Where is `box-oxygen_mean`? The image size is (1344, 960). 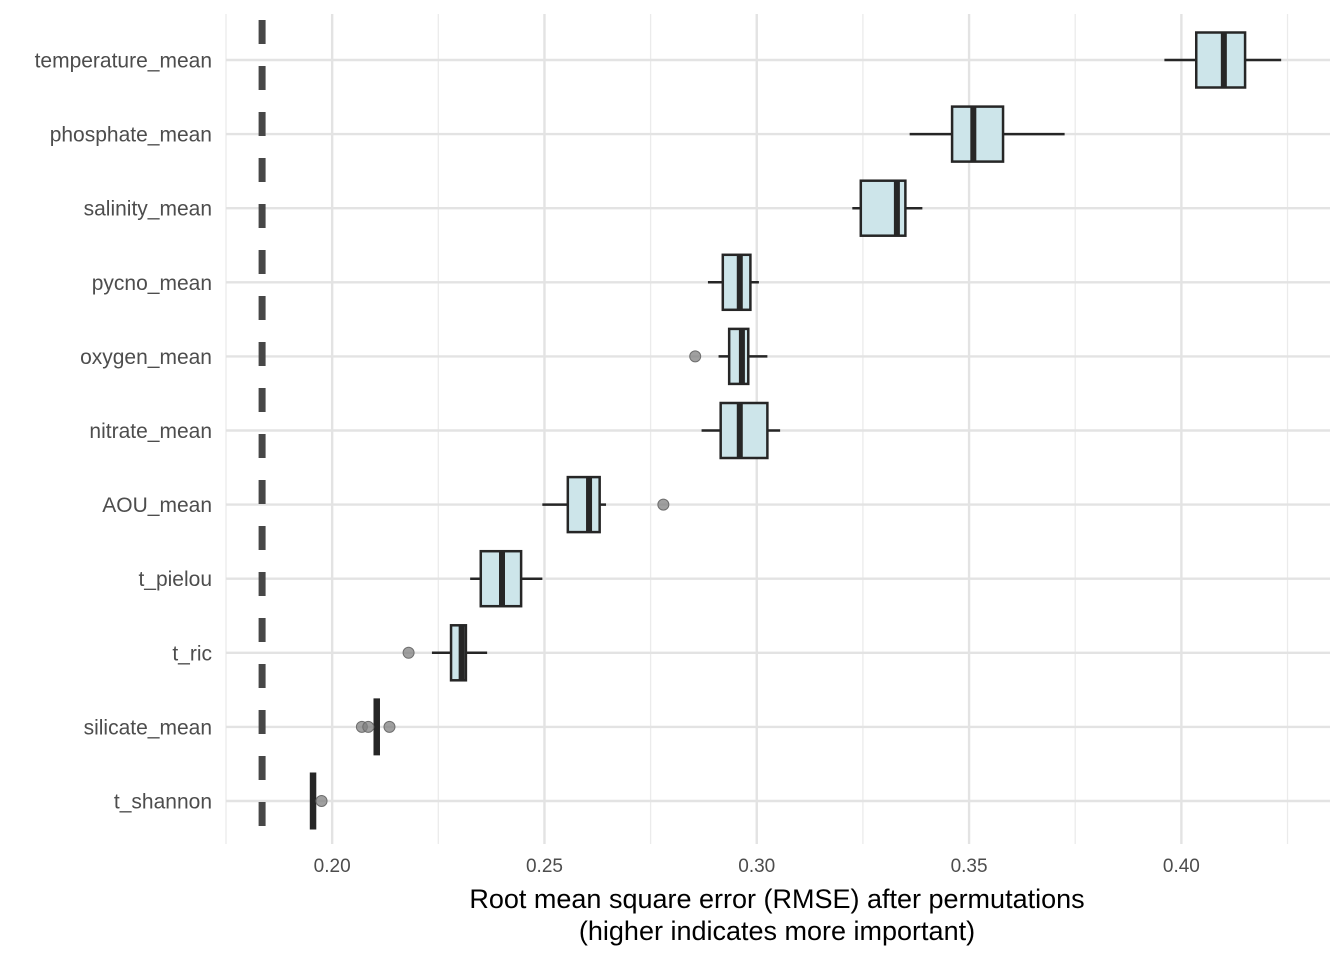 box-oxygen_mean is located at coordinates (728, 356).